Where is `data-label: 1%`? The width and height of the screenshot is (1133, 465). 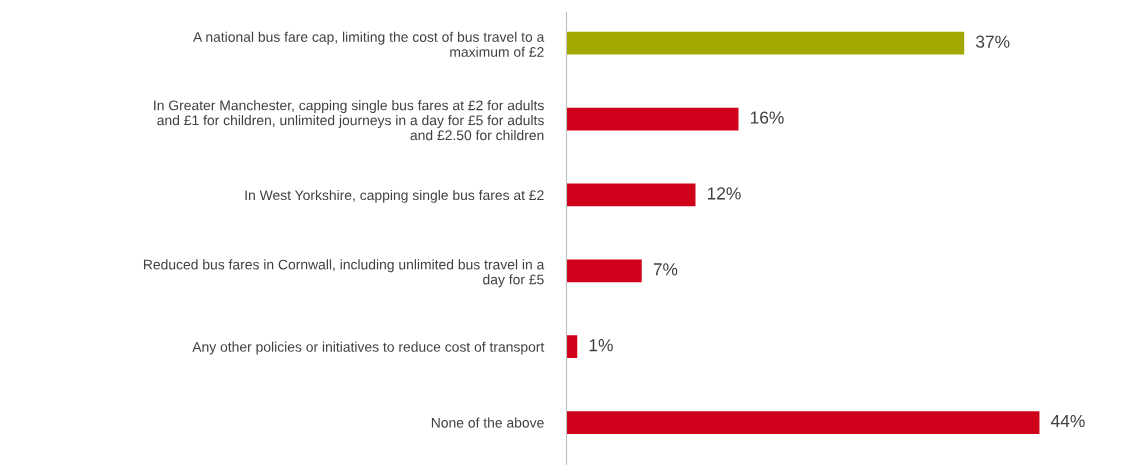
data-label: 1% is located at coordinates (601, 345).